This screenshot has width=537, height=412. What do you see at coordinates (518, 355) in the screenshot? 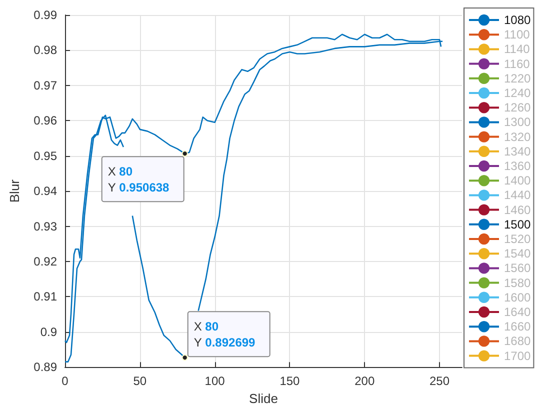
I see `legend-label: 1700` at bounding box center [518, 355].